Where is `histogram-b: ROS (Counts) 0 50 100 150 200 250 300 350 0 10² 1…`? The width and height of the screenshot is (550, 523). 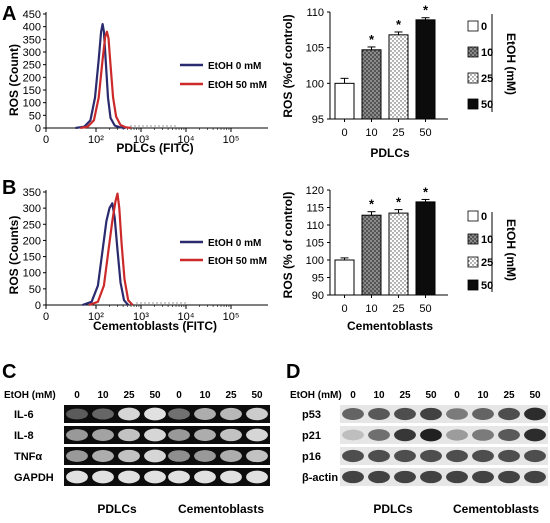 histogram-b: ROS (Counts) 0 50 100 150 200 250 300 350 0 10² 1… is located at coordinates (137, 260).